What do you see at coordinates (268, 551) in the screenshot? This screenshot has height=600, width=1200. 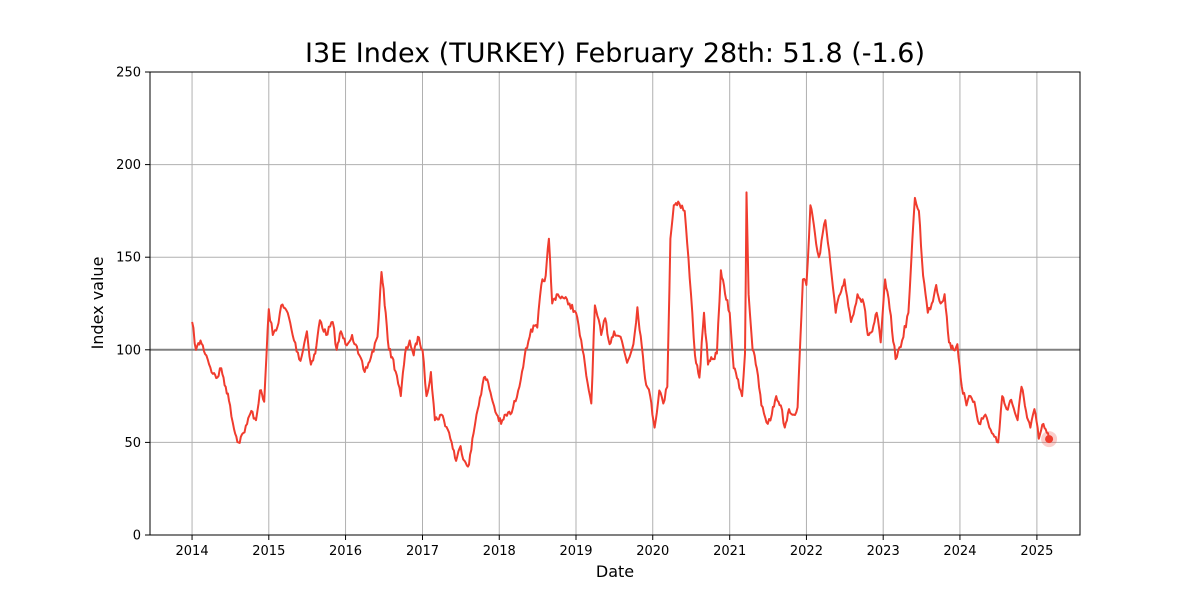 I see `x-tick-label: 2015` at bounding box center [268, 551].